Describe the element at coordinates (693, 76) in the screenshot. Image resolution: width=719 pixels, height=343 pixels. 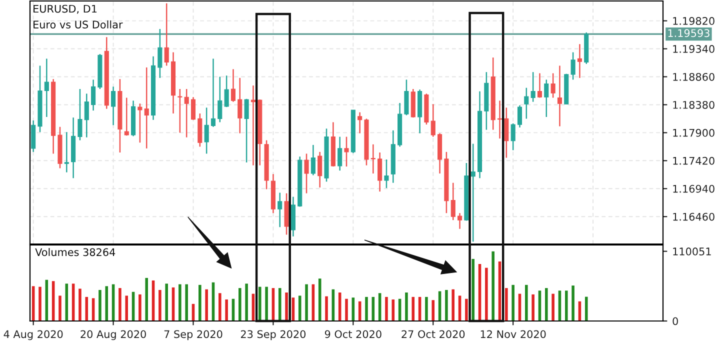
I see `y-tick-label: 1.18860` at that location.